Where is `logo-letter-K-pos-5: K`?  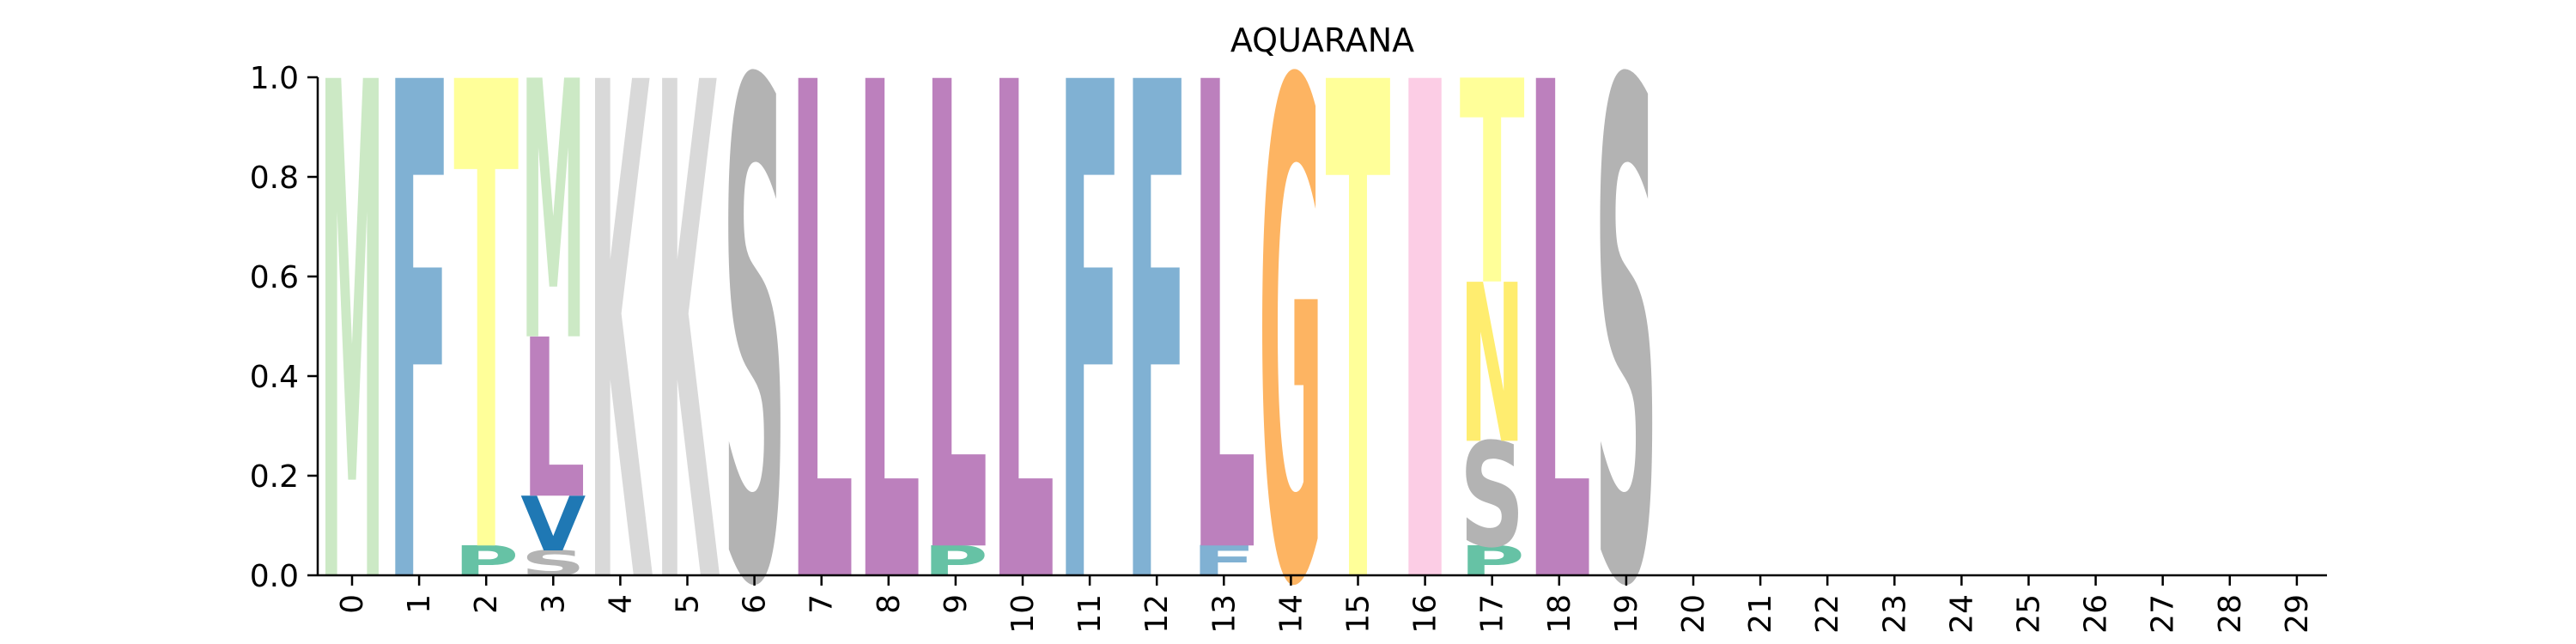
logo-letter-K-pos-5: K is located at coordinates (687, 322).